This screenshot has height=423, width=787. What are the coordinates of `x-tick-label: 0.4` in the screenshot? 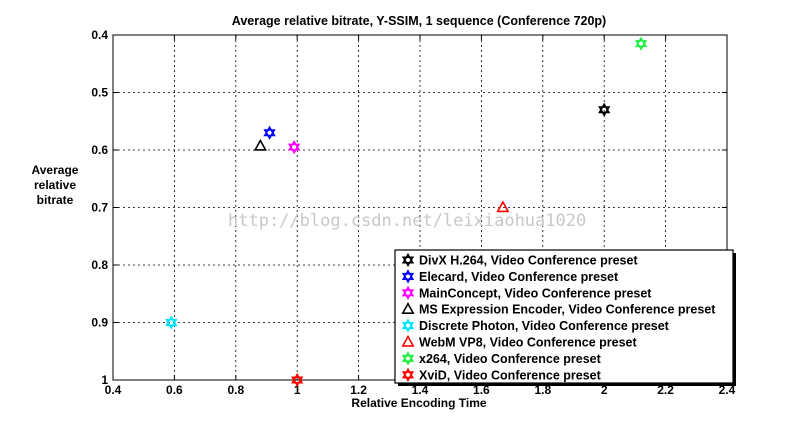 It's located at (113, 390).